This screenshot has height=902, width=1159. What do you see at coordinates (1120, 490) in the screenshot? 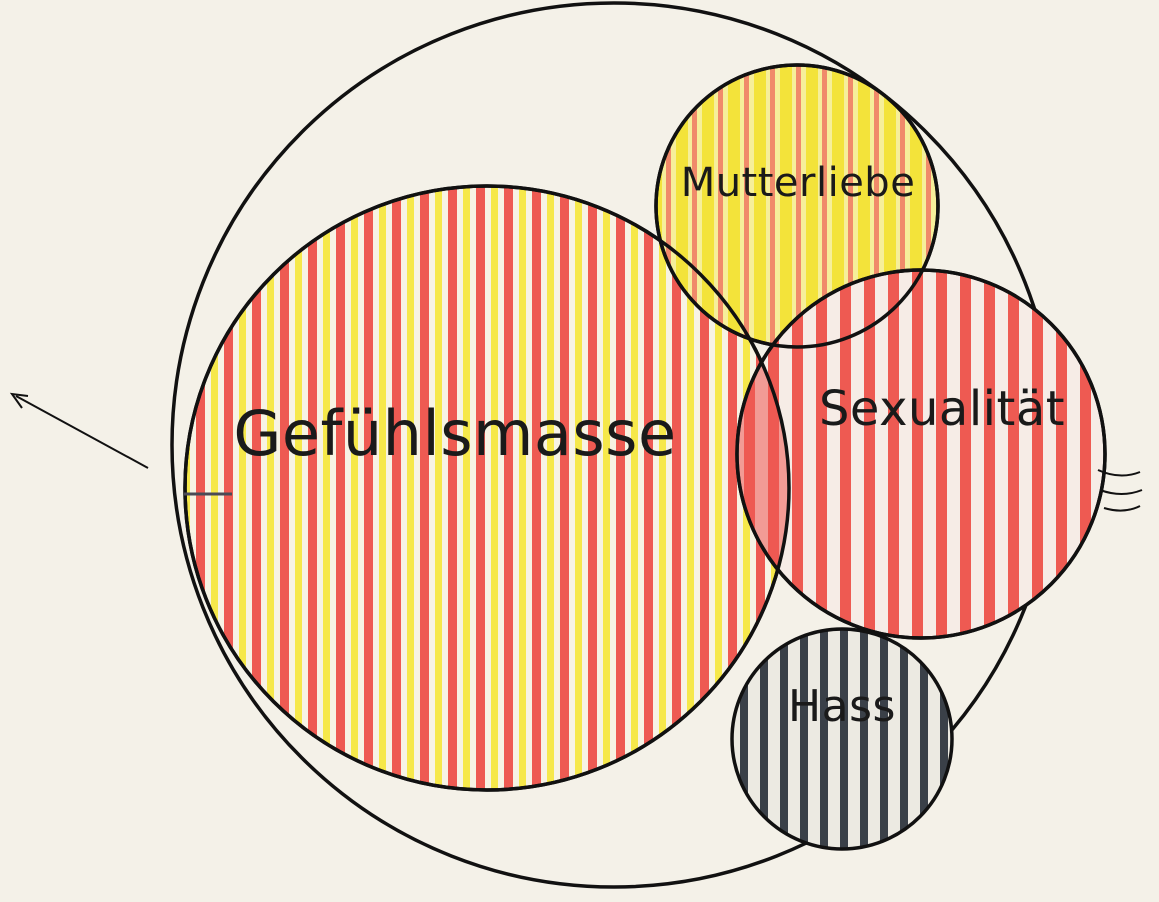
I see `right-edge-marks` at bounding box center [1120, 490].